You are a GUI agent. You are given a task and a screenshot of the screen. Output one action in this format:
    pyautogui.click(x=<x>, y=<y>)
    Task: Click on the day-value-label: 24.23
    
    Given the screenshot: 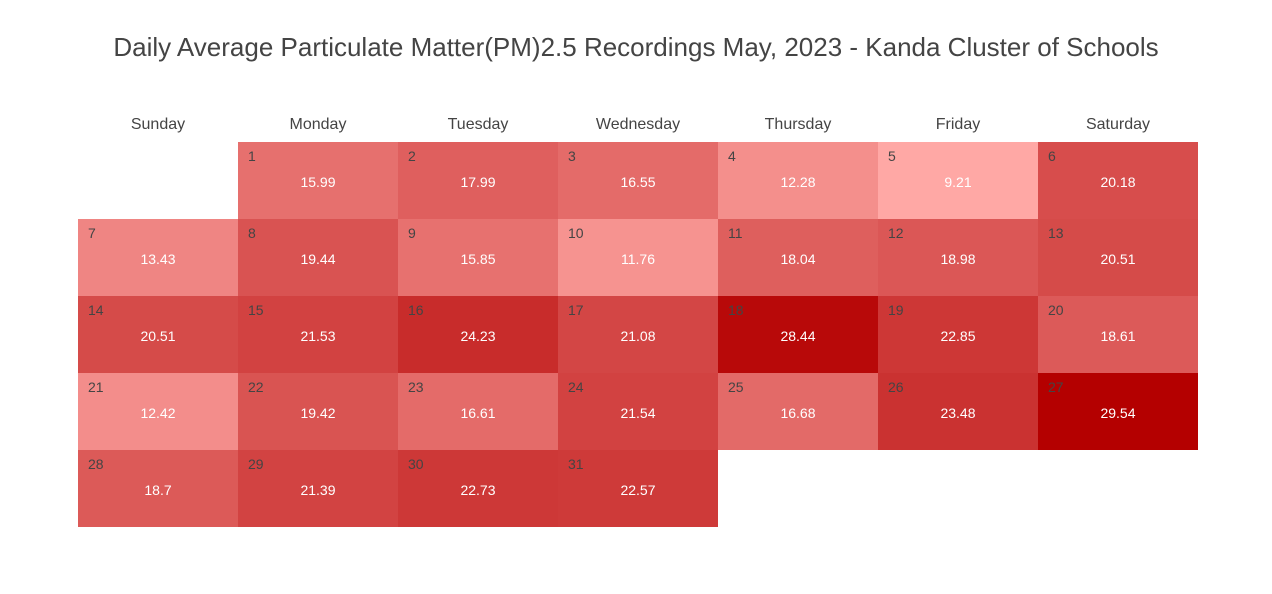 What is the action you would take?
    pyautogui.click(x=478, y=336)
    